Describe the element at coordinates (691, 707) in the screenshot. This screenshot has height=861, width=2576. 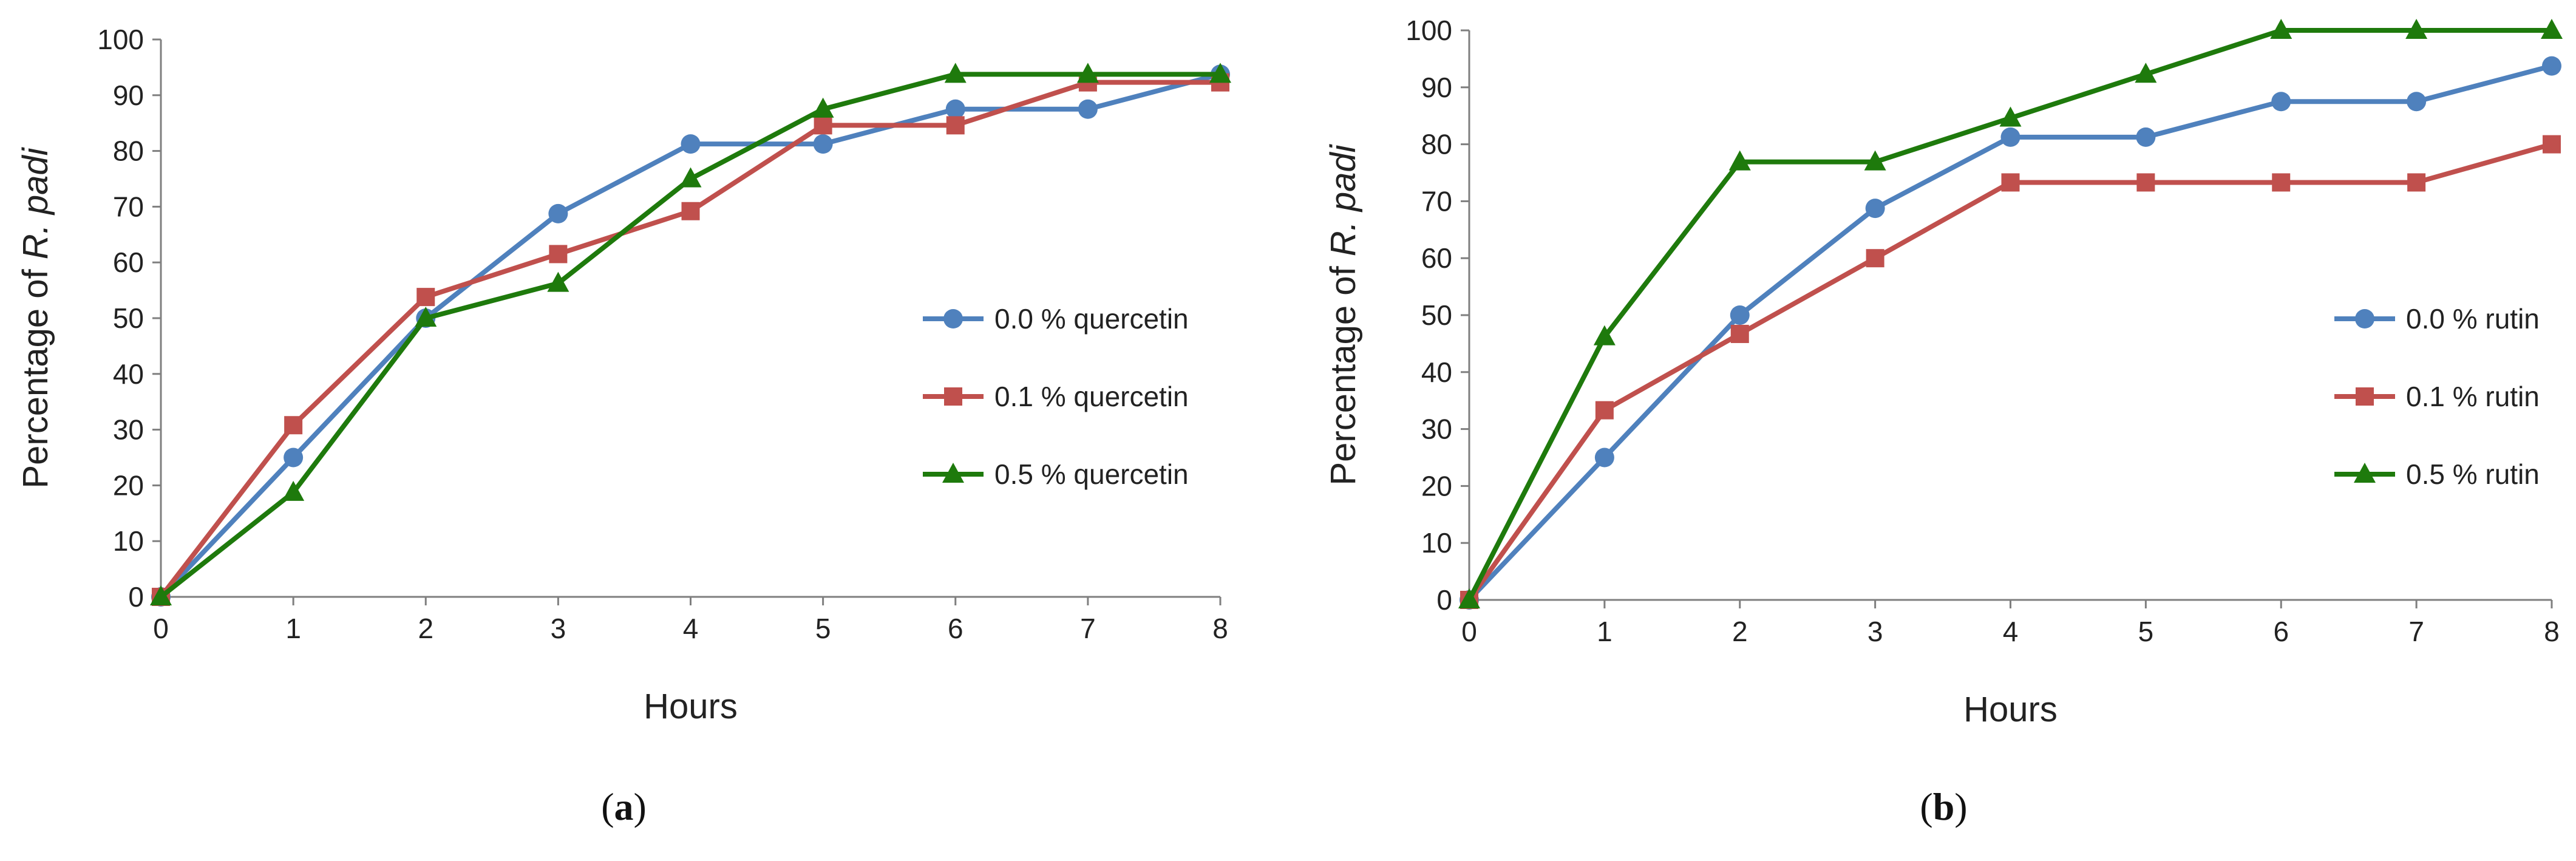
I see `x-axis-label: Hours` at that location.